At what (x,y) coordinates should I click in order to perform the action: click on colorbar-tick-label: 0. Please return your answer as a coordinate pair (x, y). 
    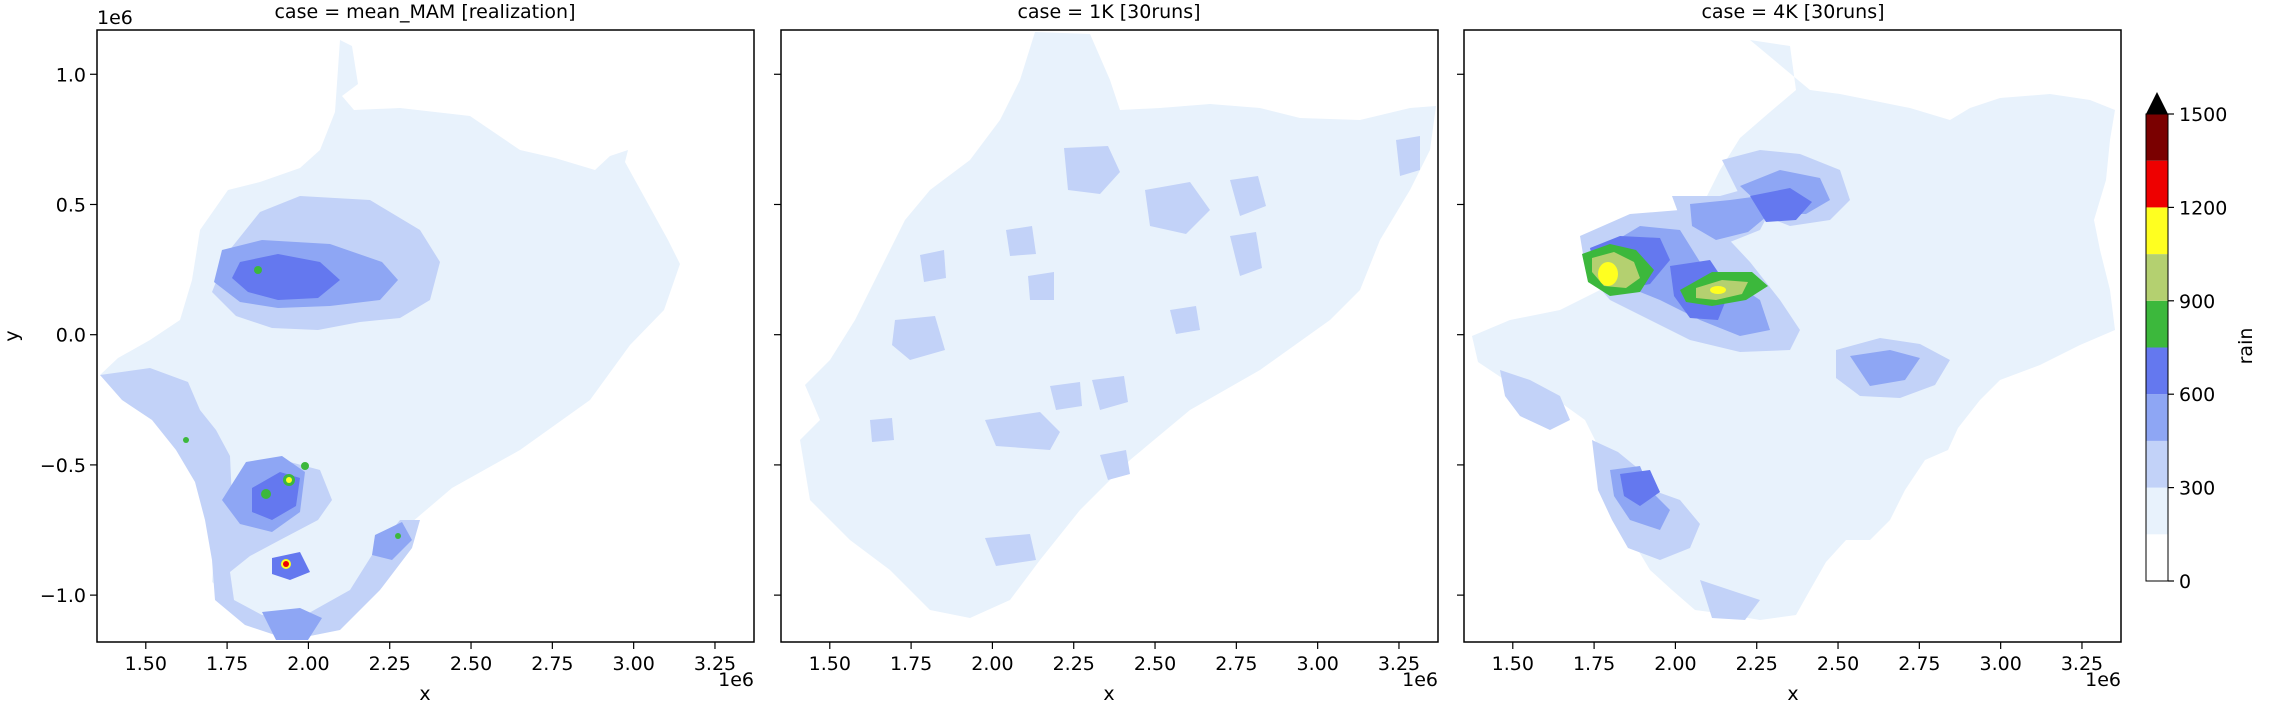
    Looking at the image, I should click on (2185, 582).